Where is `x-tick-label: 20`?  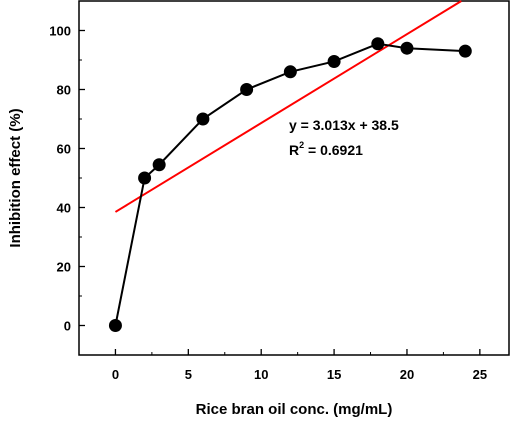
x-tick-label: 20 is located at coordinates (407, 374).